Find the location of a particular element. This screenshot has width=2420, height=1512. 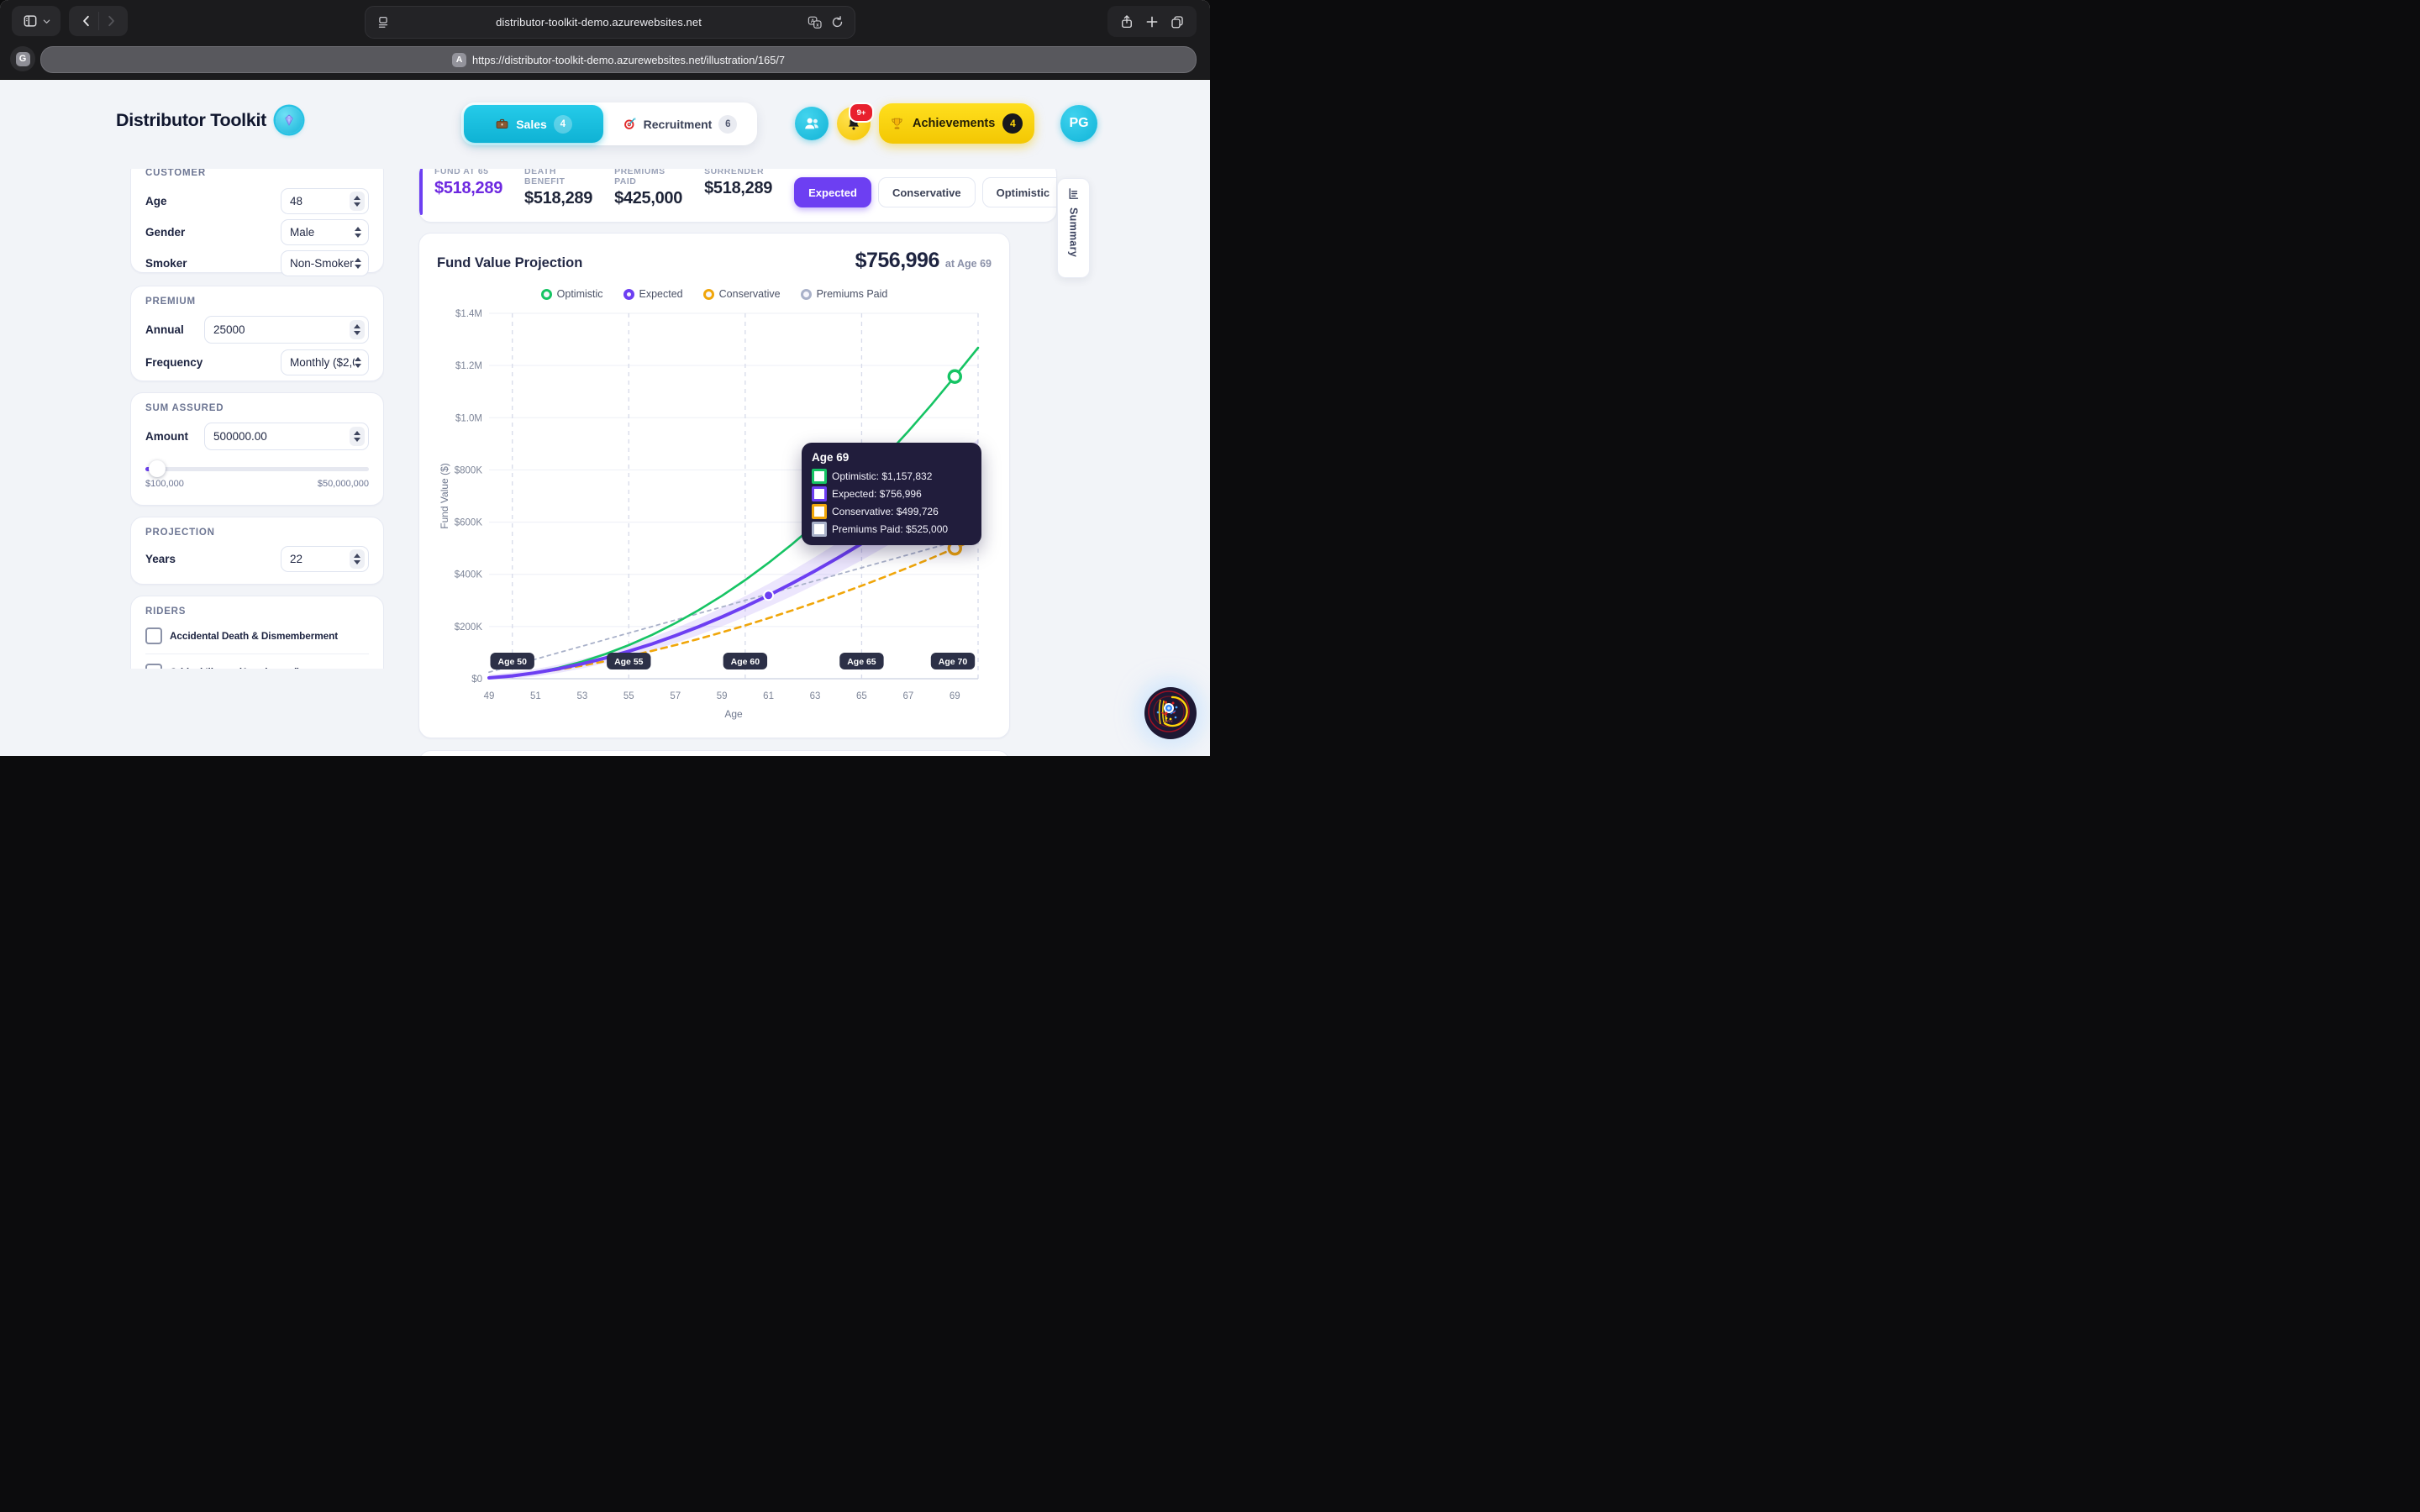

svg-text: A.R.V. is located at coordinates (1169, 721).